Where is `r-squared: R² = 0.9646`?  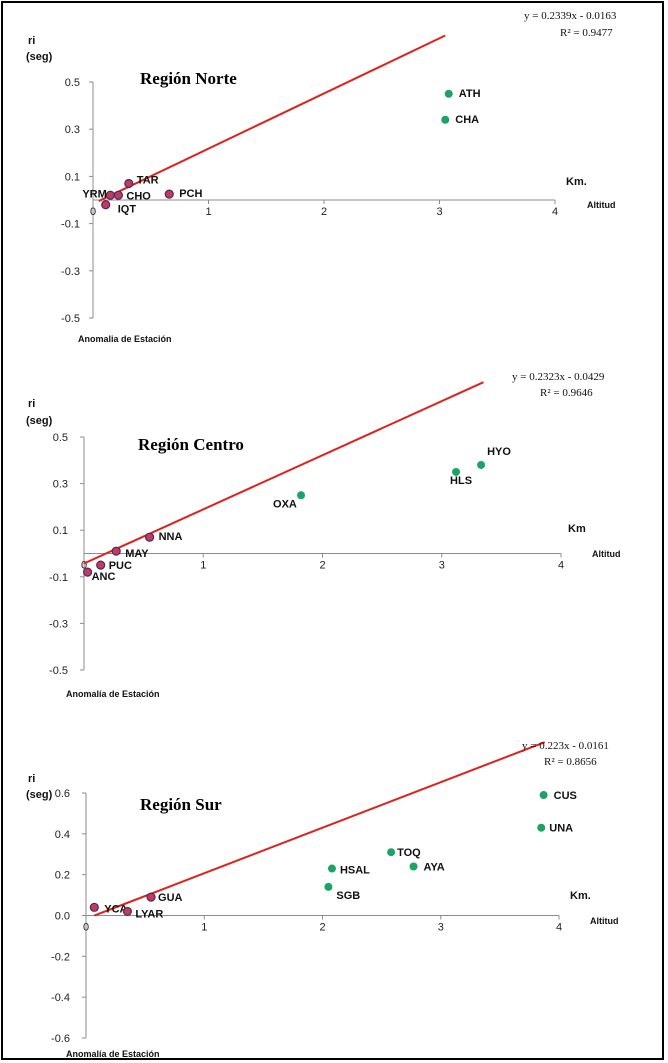 r-squared: R² = 0.9646 is located at coordinates (566, 393).